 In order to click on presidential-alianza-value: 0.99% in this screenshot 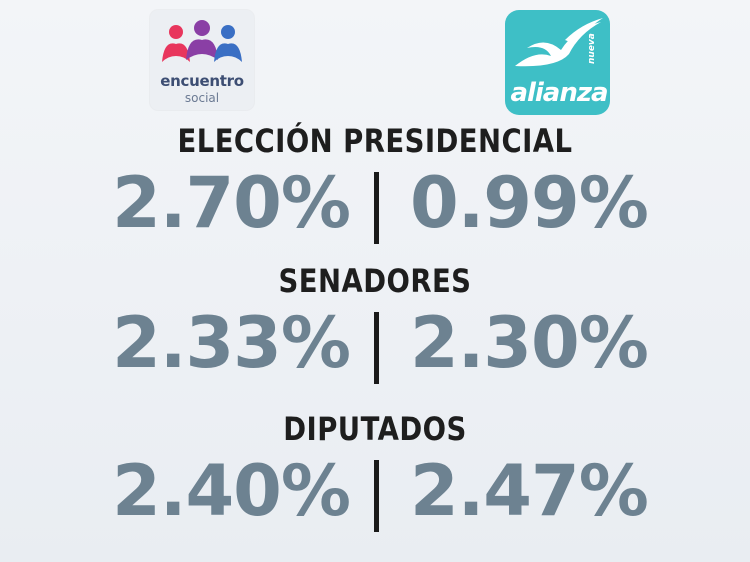, I will do `click(529, 203)`.